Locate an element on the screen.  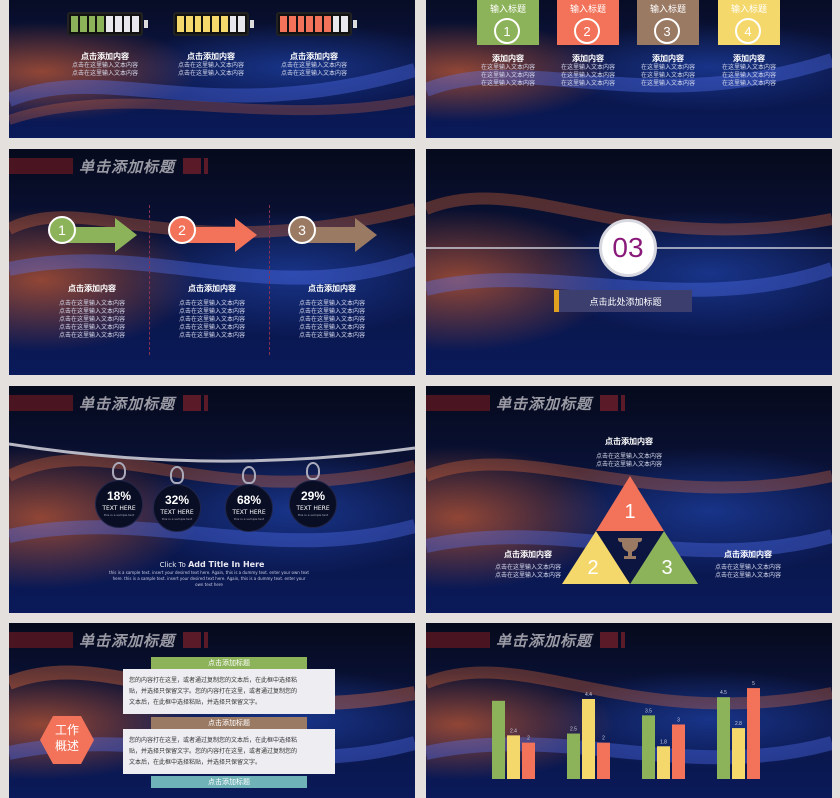
text-block: 点击添加标题 is located at coordinates (229, 782).